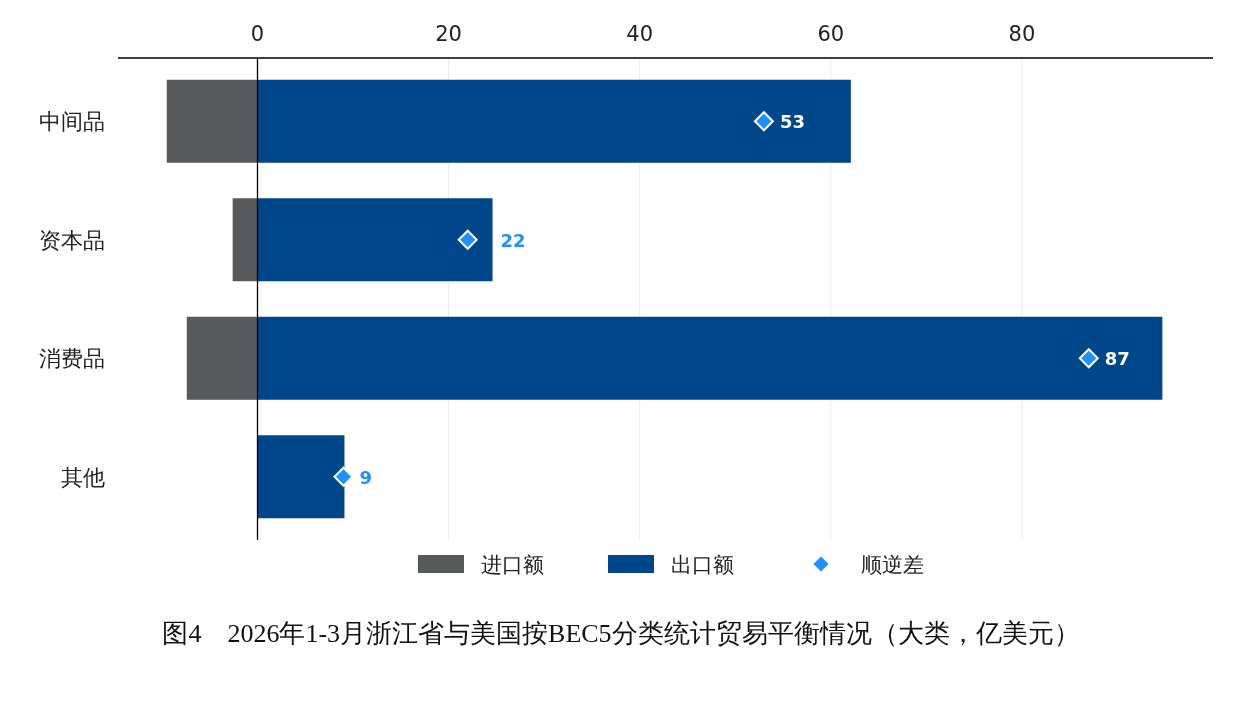  Describe the element at coordinates (72, 122) in the screenshot. I see `y-tick-label: 中间品` at that location.